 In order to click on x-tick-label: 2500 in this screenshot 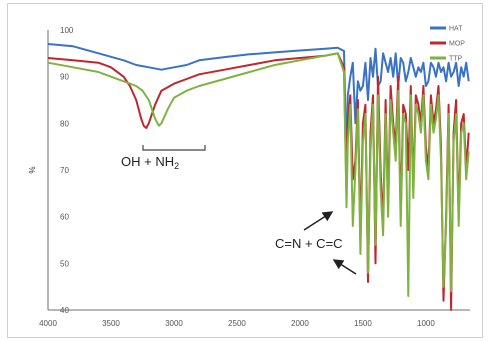, I will do `click(237, 323)`.